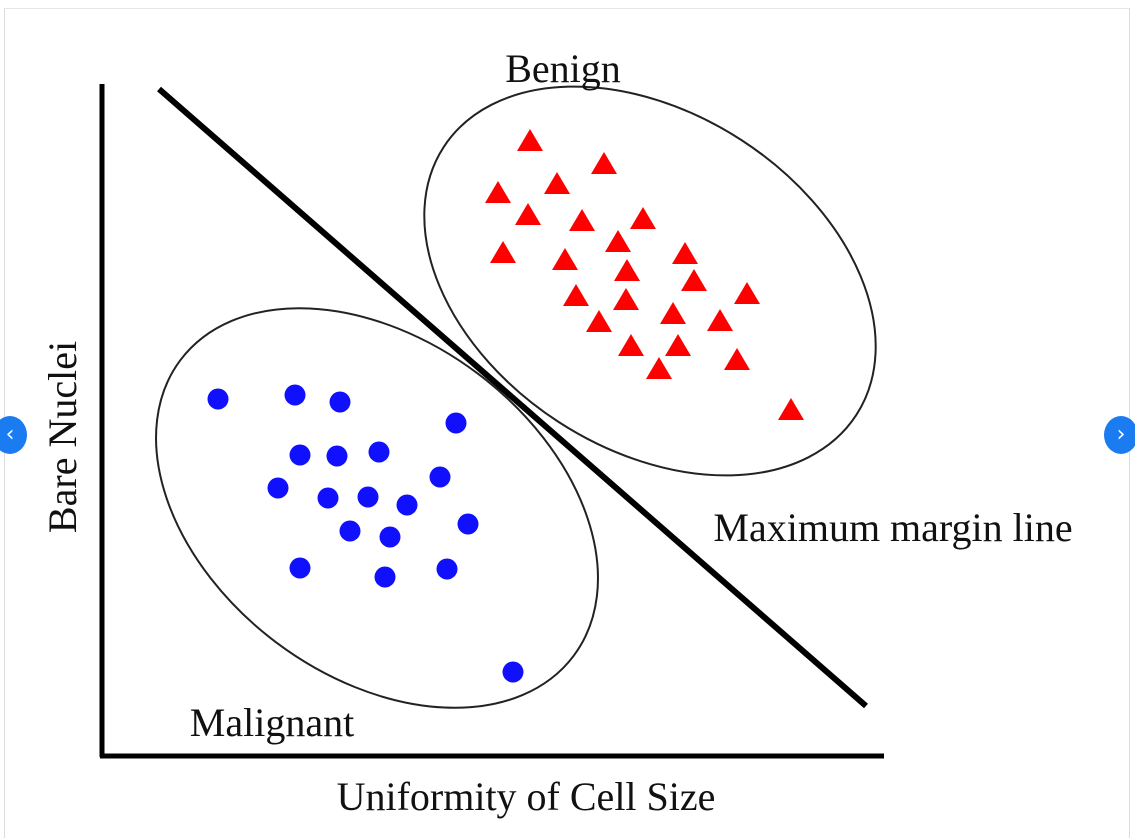 The image size is (1135, 840). What do you see at coordinates (563, 68) in the screenshot?
I see `benign-label: Benign` at bounding box center [563, 68].